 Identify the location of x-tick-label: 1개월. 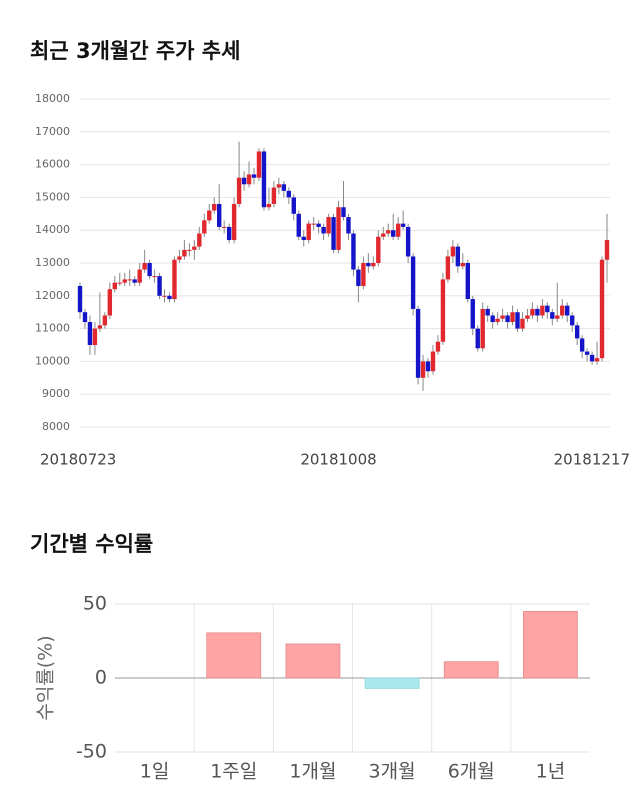
(312, 772).